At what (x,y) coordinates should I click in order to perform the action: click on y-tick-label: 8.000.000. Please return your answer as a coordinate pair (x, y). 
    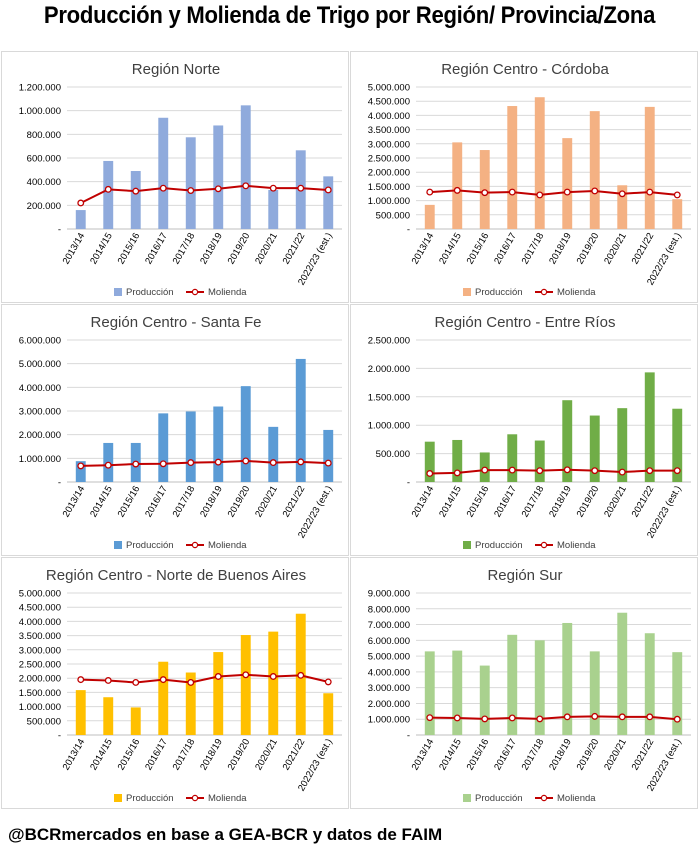
    Looking at the image, I should click on (389, 609).